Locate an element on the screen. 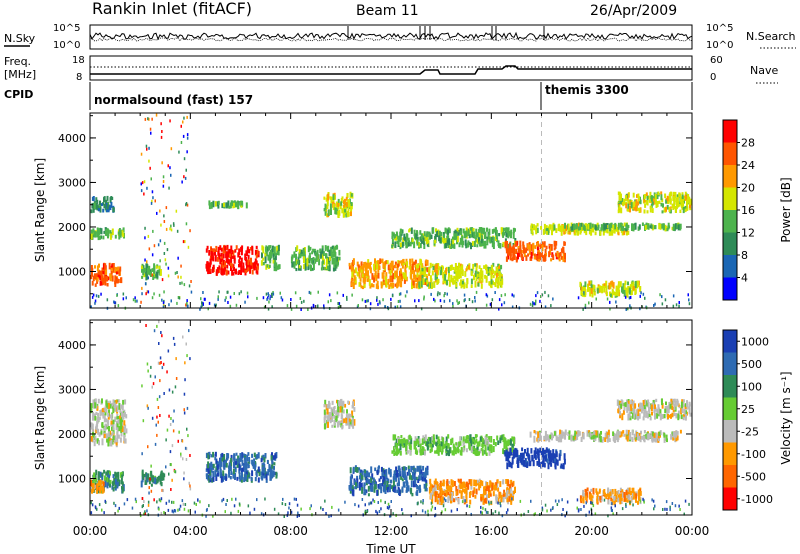 The height and width of the screenshot is (554, 800). nsearch-trace is located at coordinates (390, 39).